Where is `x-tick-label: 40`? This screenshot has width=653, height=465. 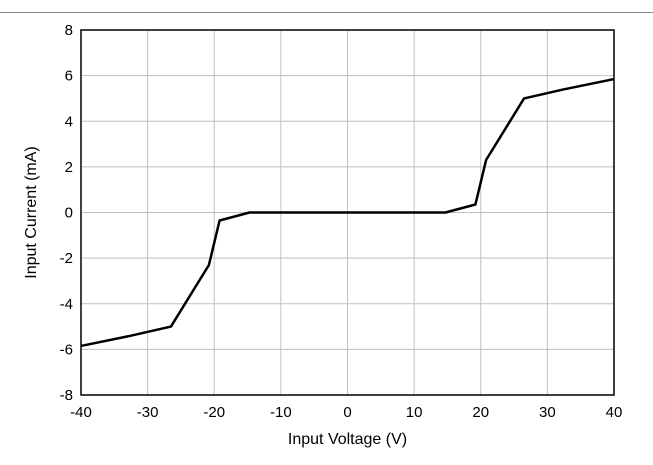 x-tick-label: 40 is located at coordinates (614, 412).